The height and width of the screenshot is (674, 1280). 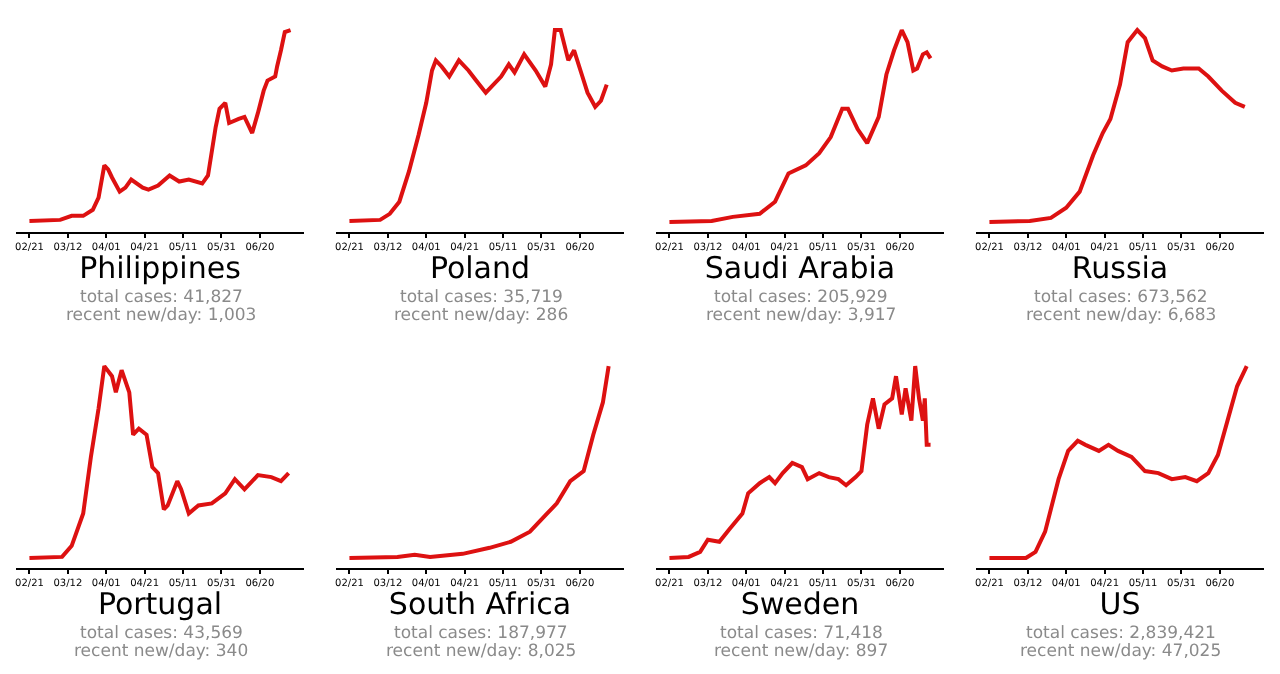 What do you see at coordinates (1121, 316) in the screenshot?
I see `text: recent new/day: 6,683` at bounding box center [1121, 316].